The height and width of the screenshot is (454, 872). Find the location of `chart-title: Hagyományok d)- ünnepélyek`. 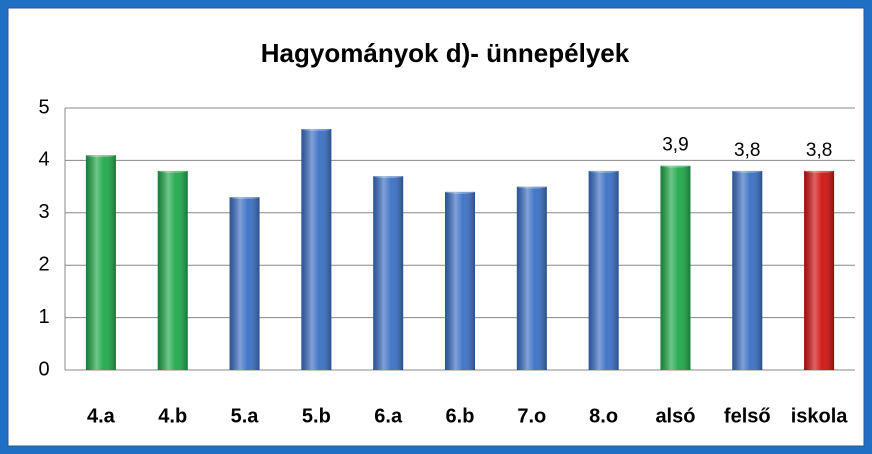

chart-title: Hagyományok d)- ünnepélyek is located at coordinates (445, 53).